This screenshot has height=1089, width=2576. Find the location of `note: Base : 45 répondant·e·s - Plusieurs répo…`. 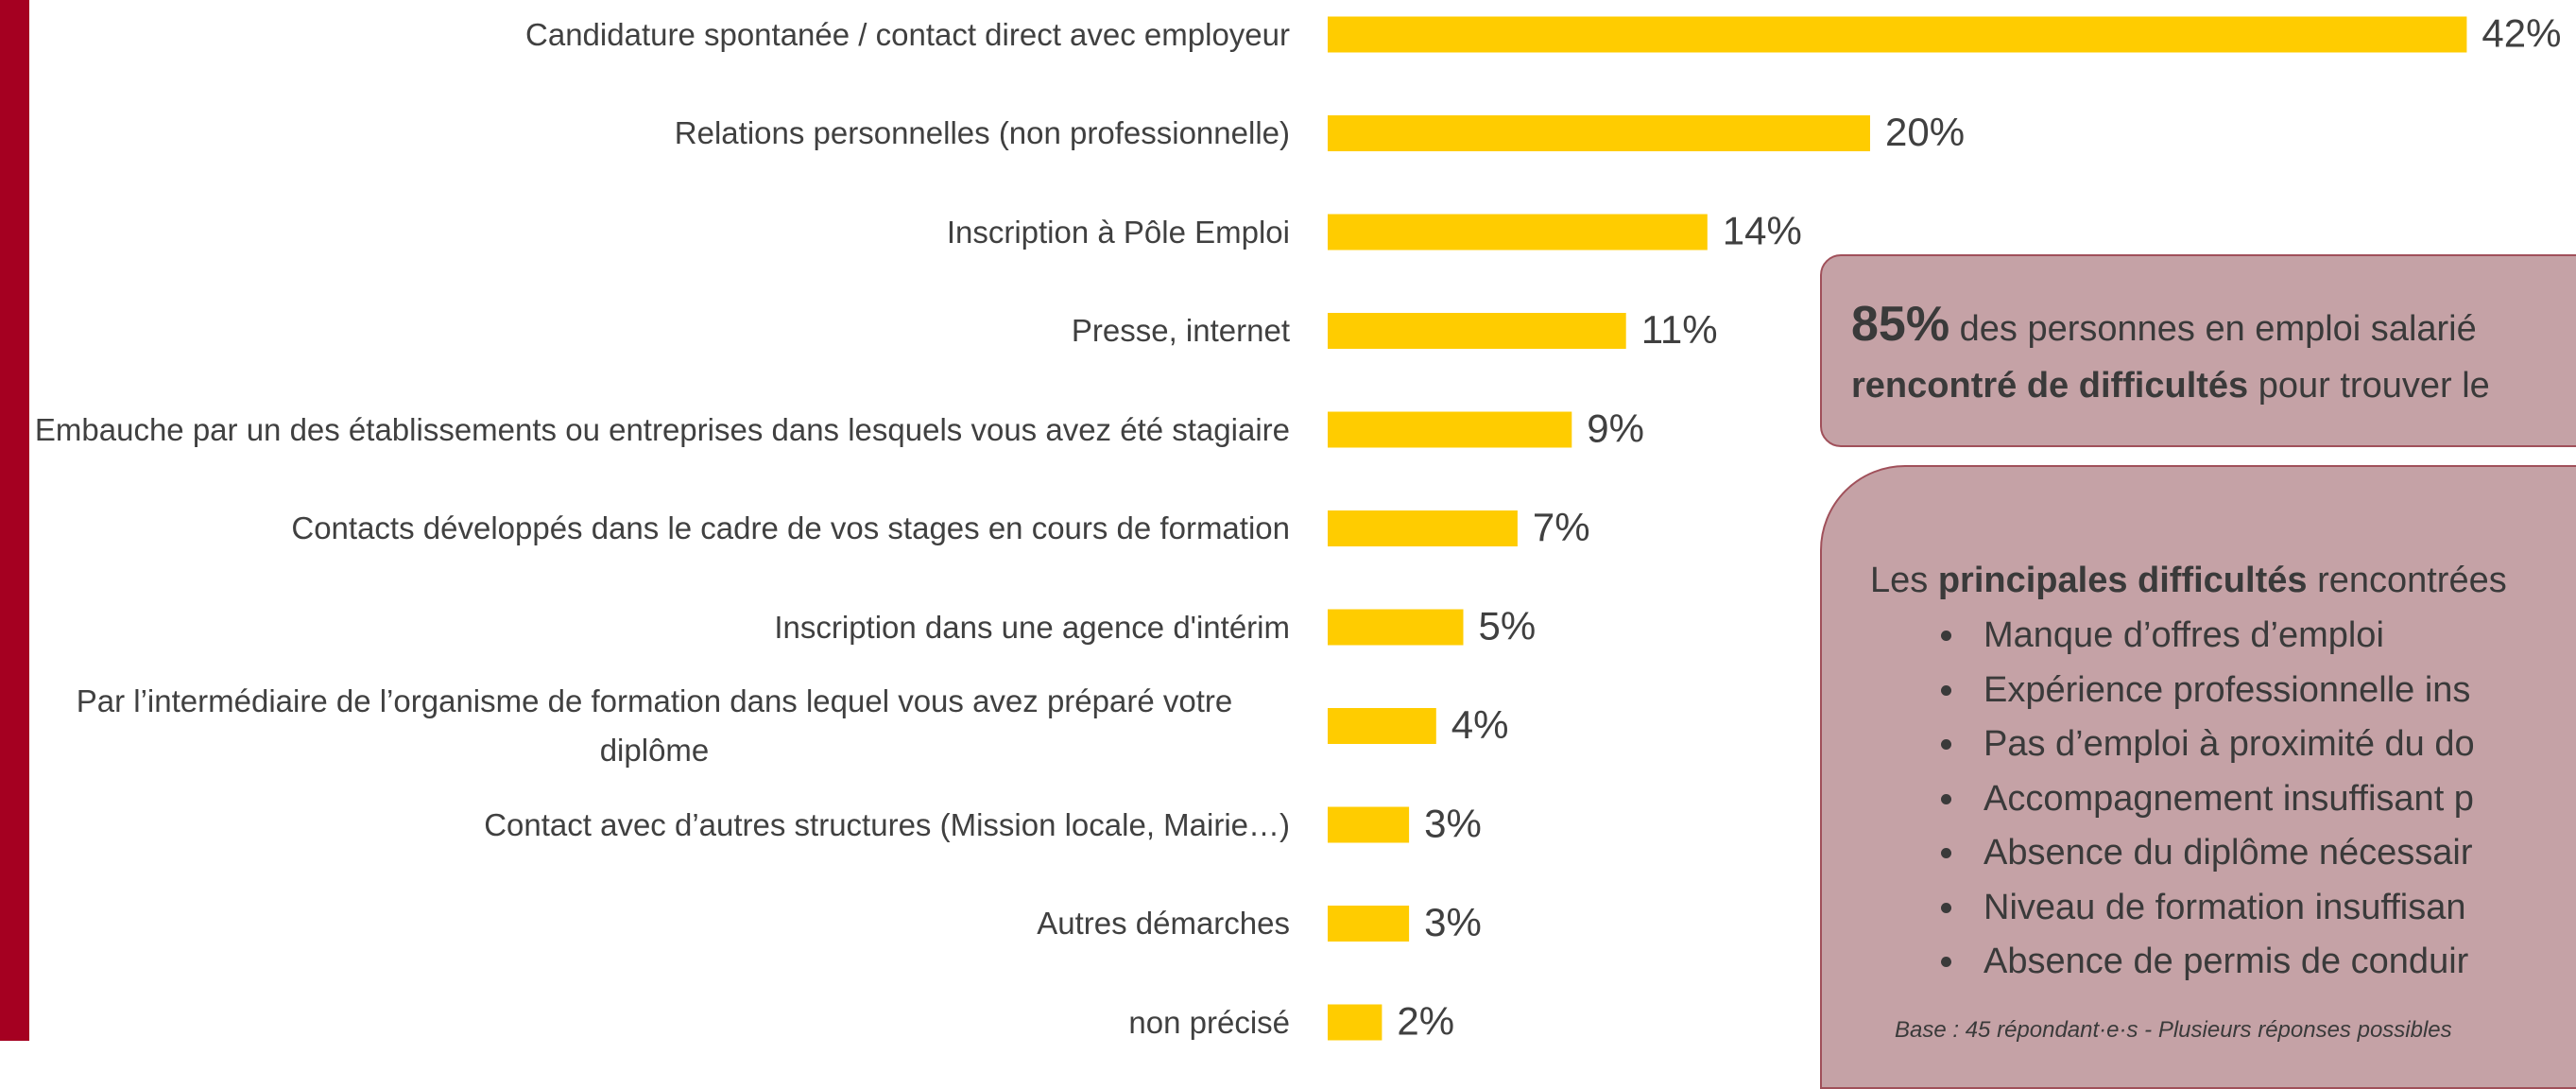

note: Base : 45 répondant·e·s - Plusieurs répo… is located at coordinates (2173, 1030).